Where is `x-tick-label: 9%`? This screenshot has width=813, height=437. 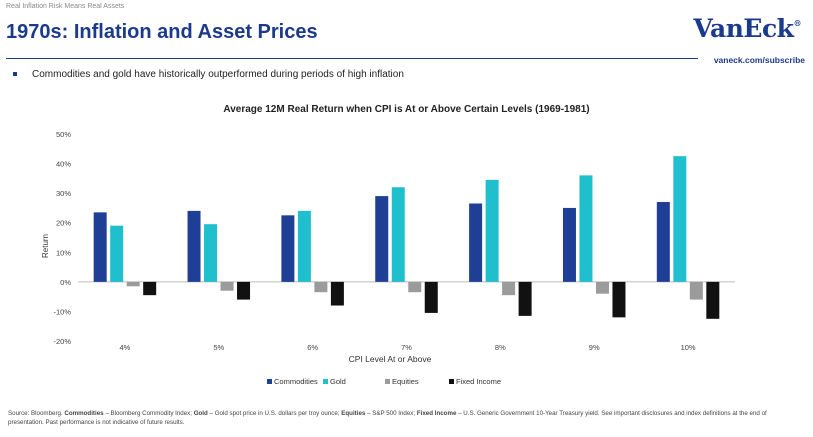 x-tick-label: 9% is located at coordinates (594, 347).